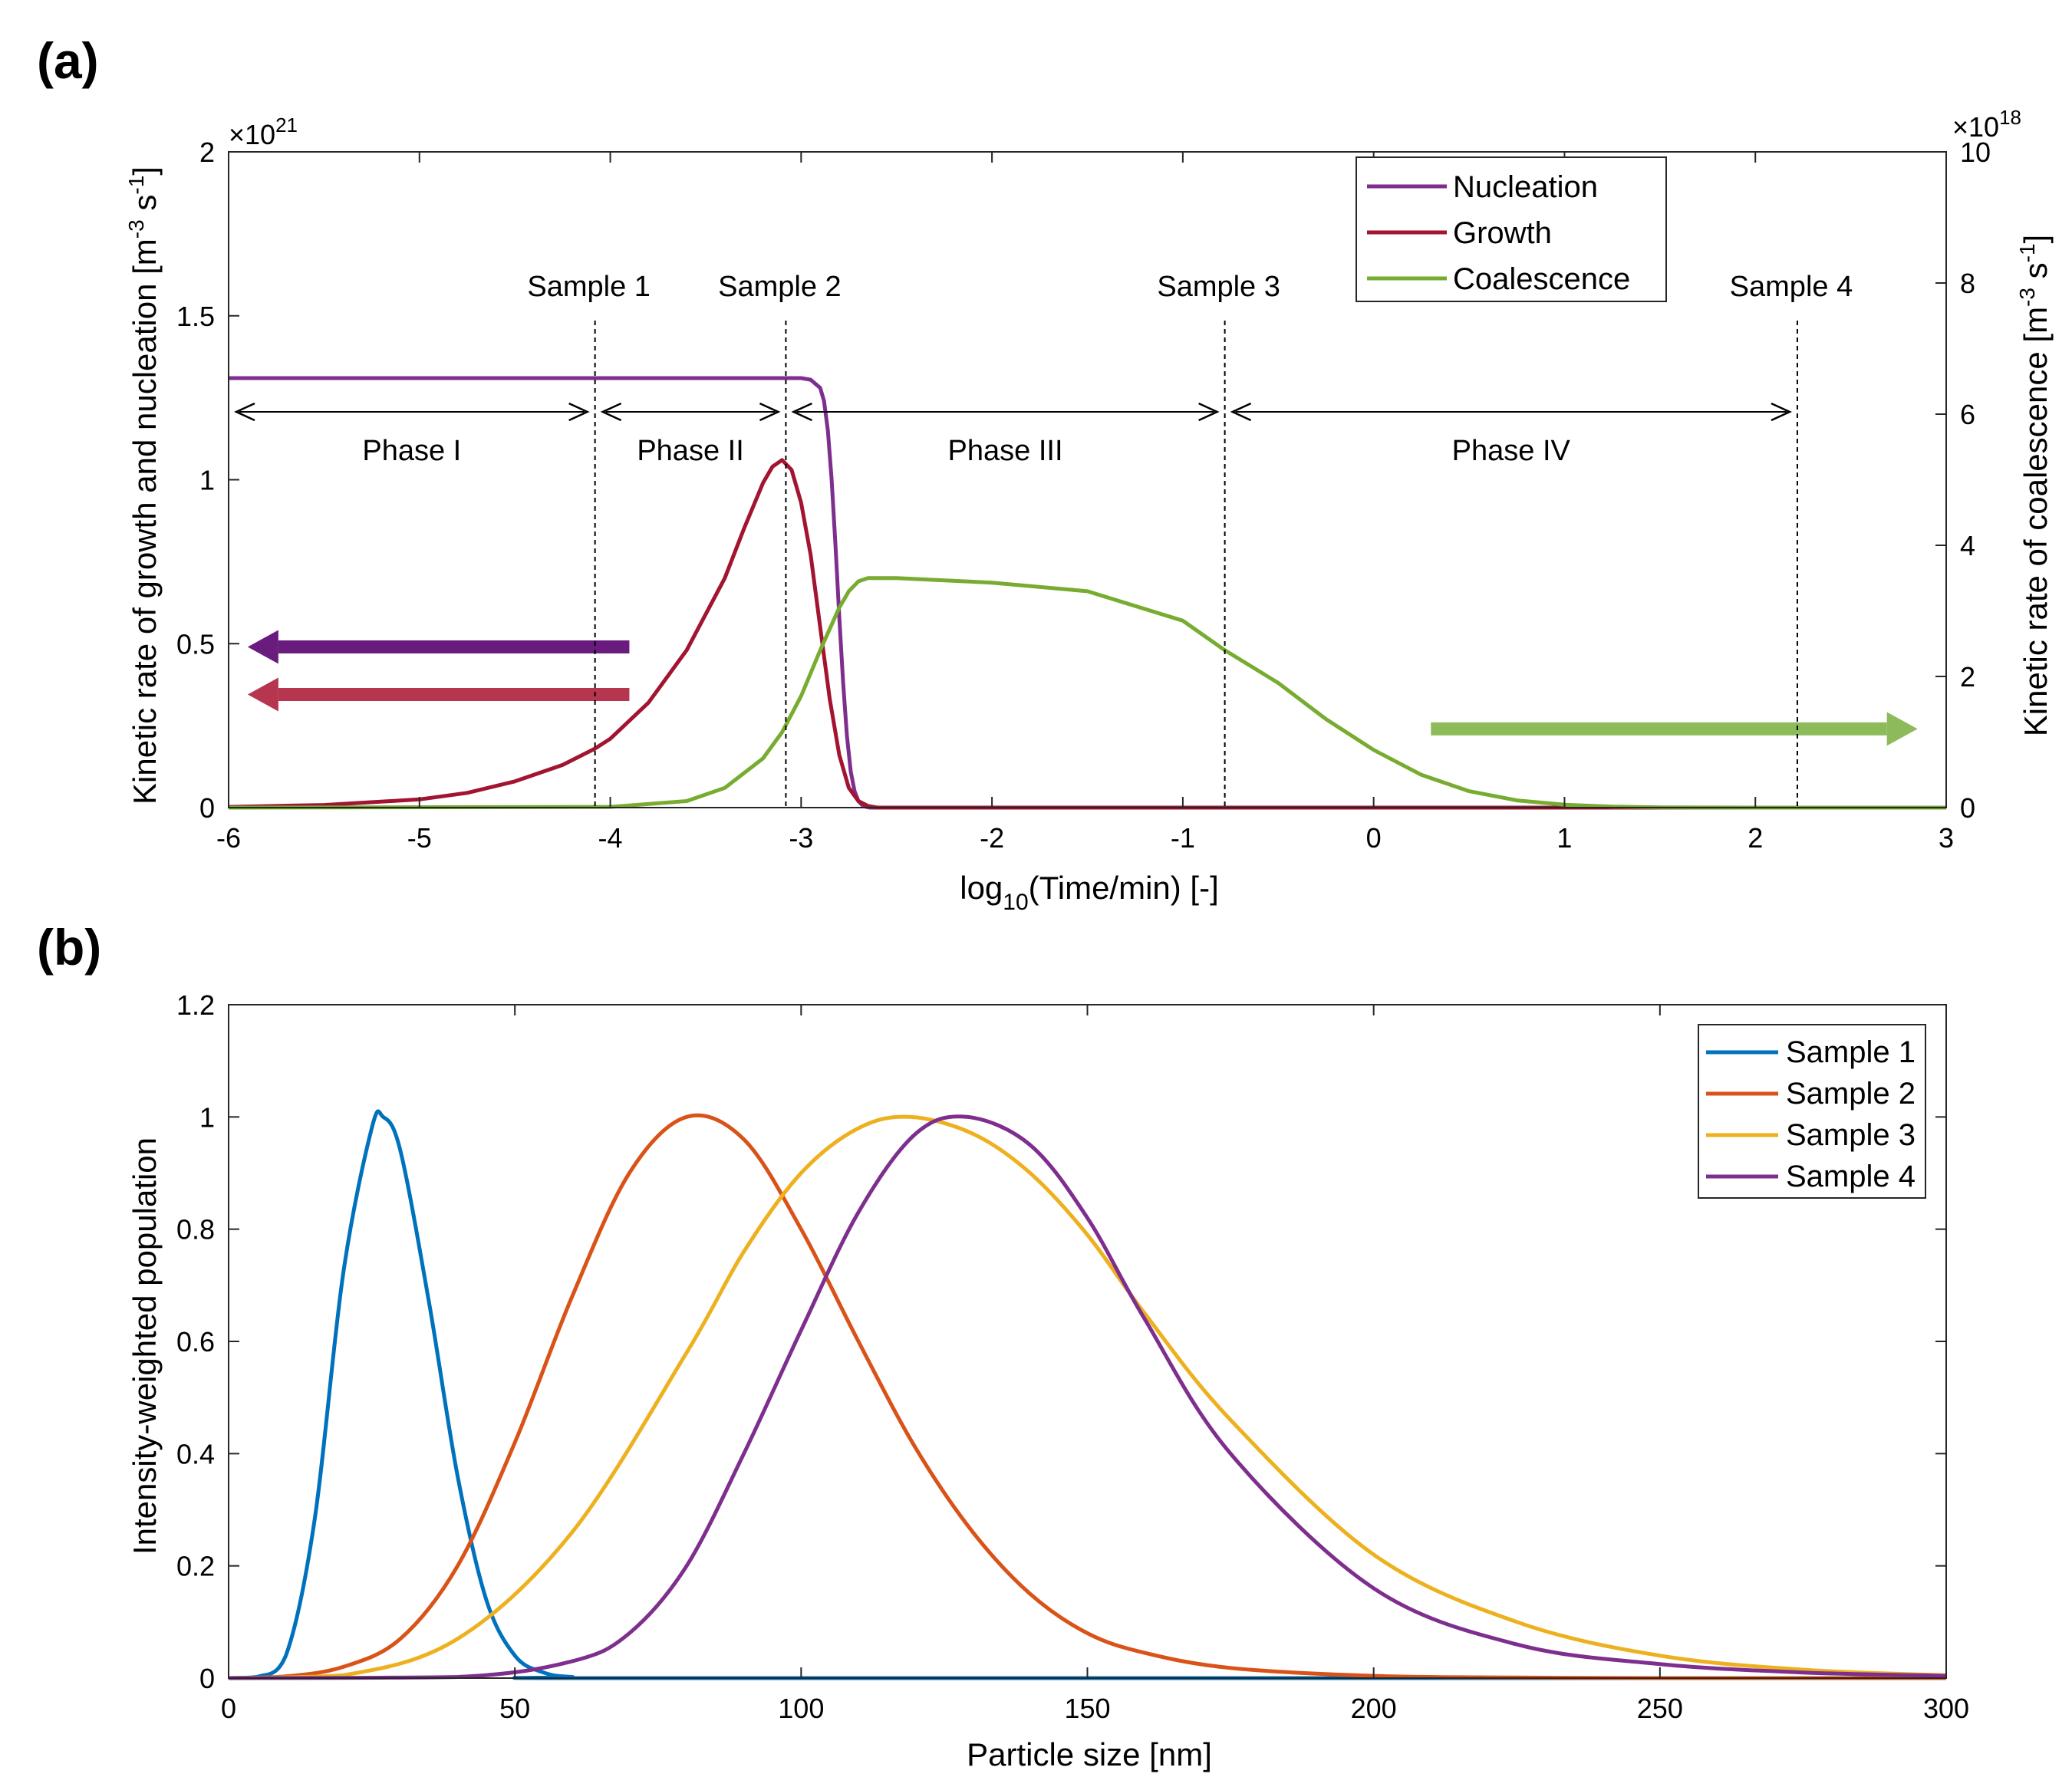  What do you see at coordinates (2034, 485) in the screenshot?
I see `chart-a-ylabel-right: Kinetic rate of coalescence [m-3 s-1]` at bounding box center [2034, 485].